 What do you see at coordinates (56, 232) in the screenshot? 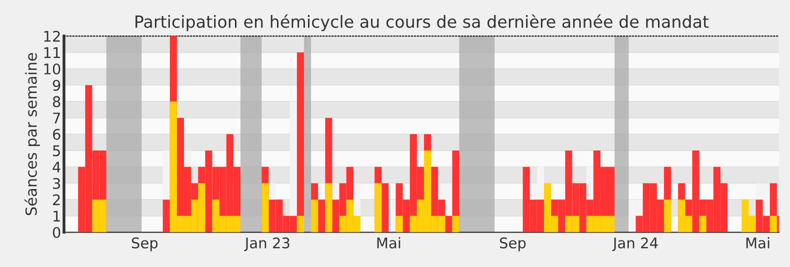
I see `y-tick-label: 0` at bounding box center [56, 232].